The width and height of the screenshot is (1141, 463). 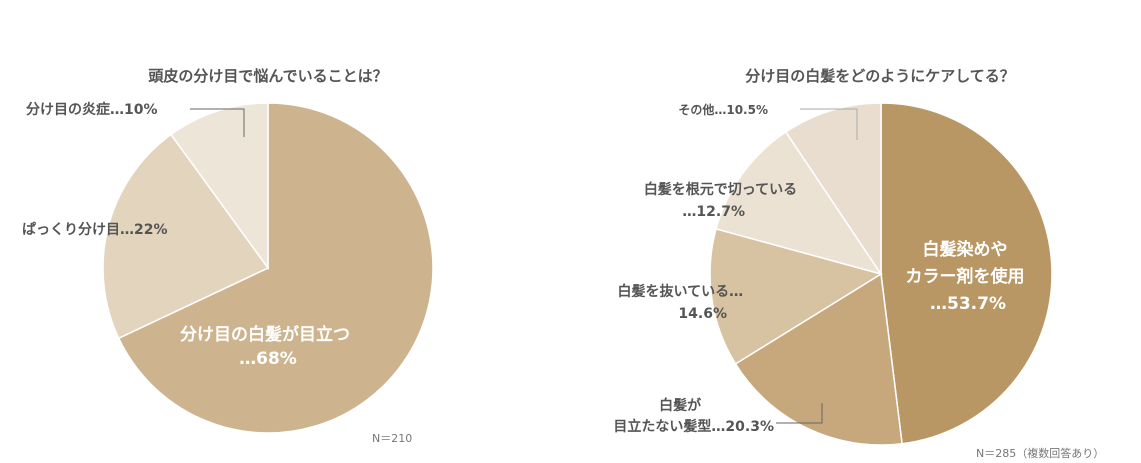 I want to click on chart-1-title: 頭皮の分け目で悩んでいることは？, so click(x=267, y=76).